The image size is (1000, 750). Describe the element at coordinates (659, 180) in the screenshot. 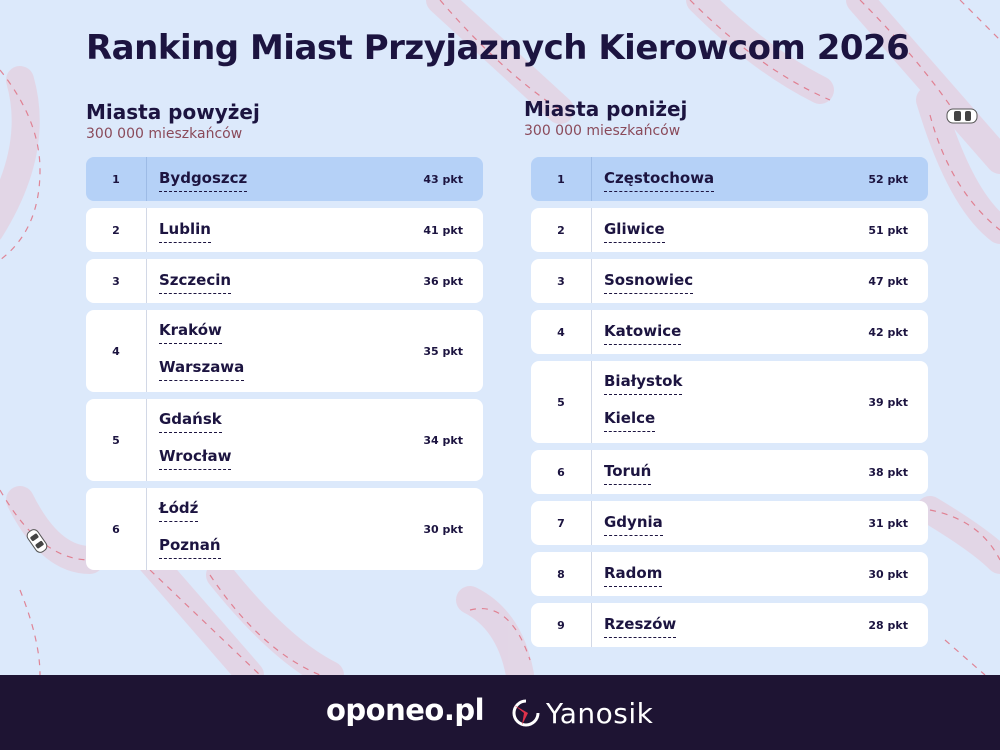

I see `city-name: Częstochowa` at that location.